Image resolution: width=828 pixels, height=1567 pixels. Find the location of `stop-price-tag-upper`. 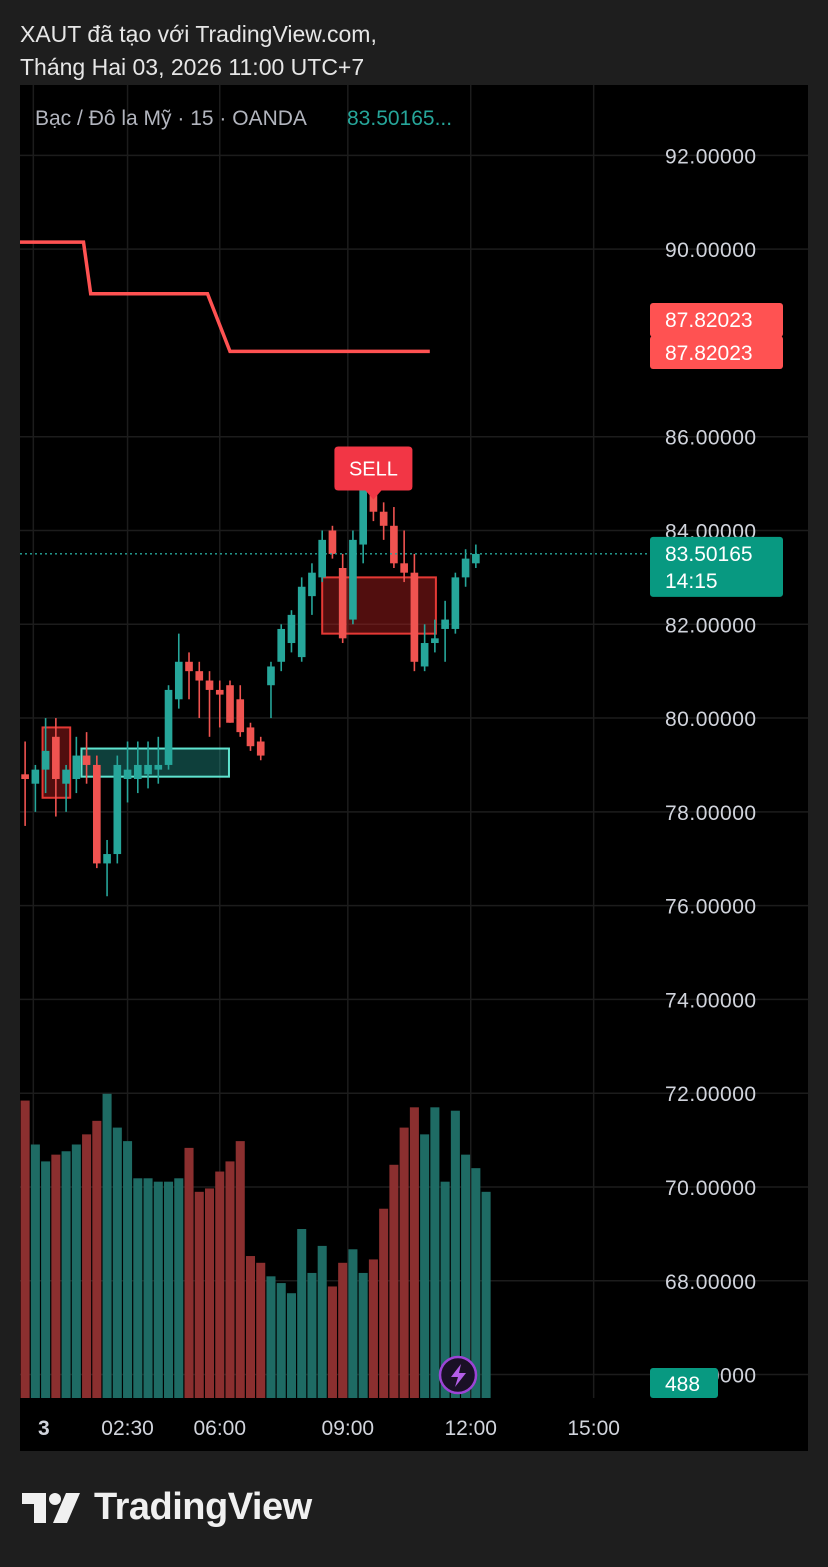

stop-price-tag-upper is located at coordinates (716, 320).